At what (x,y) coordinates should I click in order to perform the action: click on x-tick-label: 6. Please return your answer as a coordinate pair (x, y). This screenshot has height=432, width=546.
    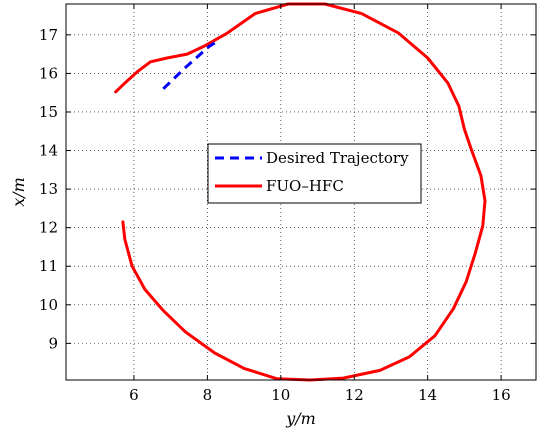
    Looking at the image, I should click on (134, 395).